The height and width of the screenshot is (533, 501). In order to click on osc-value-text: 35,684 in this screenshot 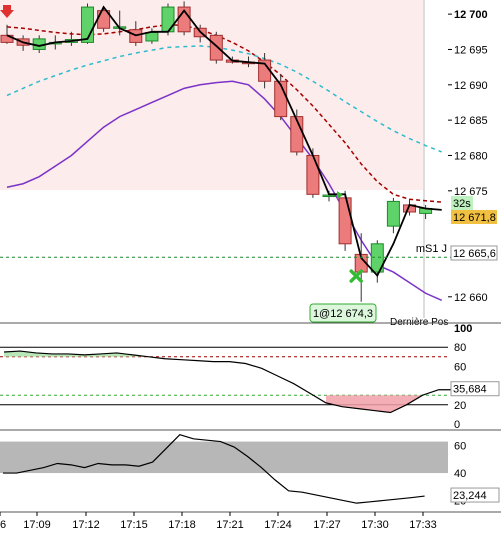, I will do `click(470, 390)`.